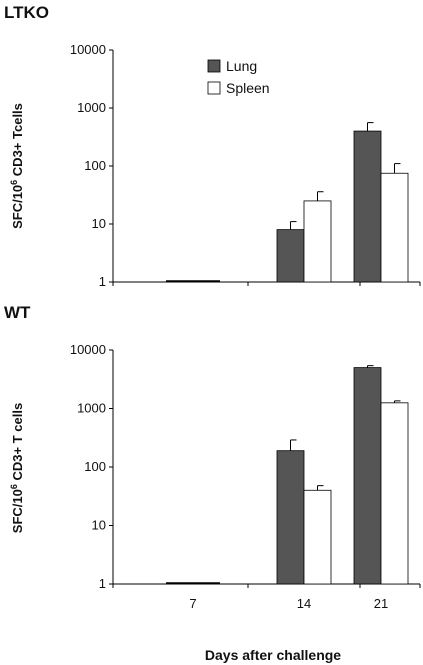  Describe the element at coordinates (273, 655) in the screenshot. I see `x-axis-title: Days after challenge` at that location.